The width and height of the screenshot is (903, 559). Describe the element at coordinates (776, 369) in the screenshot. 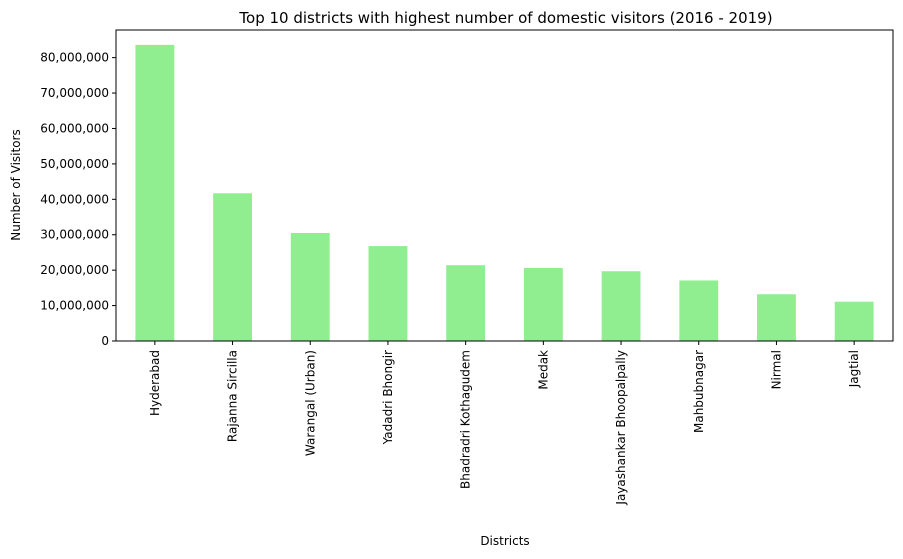

I see `x-tick-label: Nirmal` at that location.